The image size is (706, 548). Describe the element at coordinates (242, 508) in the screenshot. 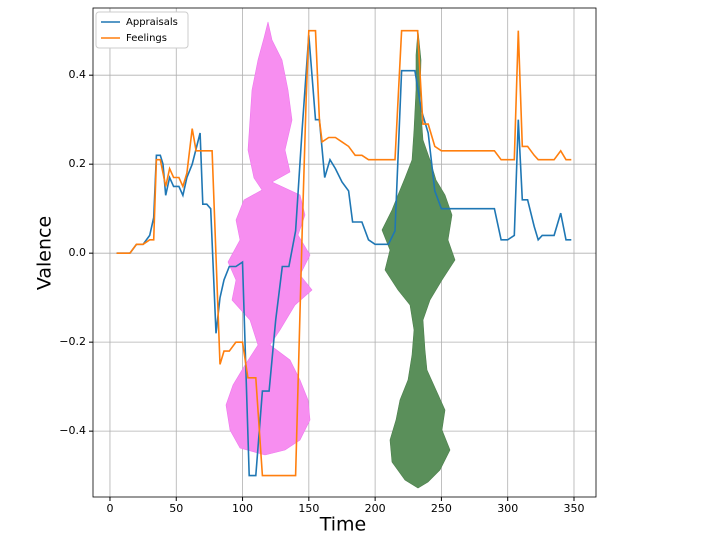

I see `x-tick-label: 100` at that location.